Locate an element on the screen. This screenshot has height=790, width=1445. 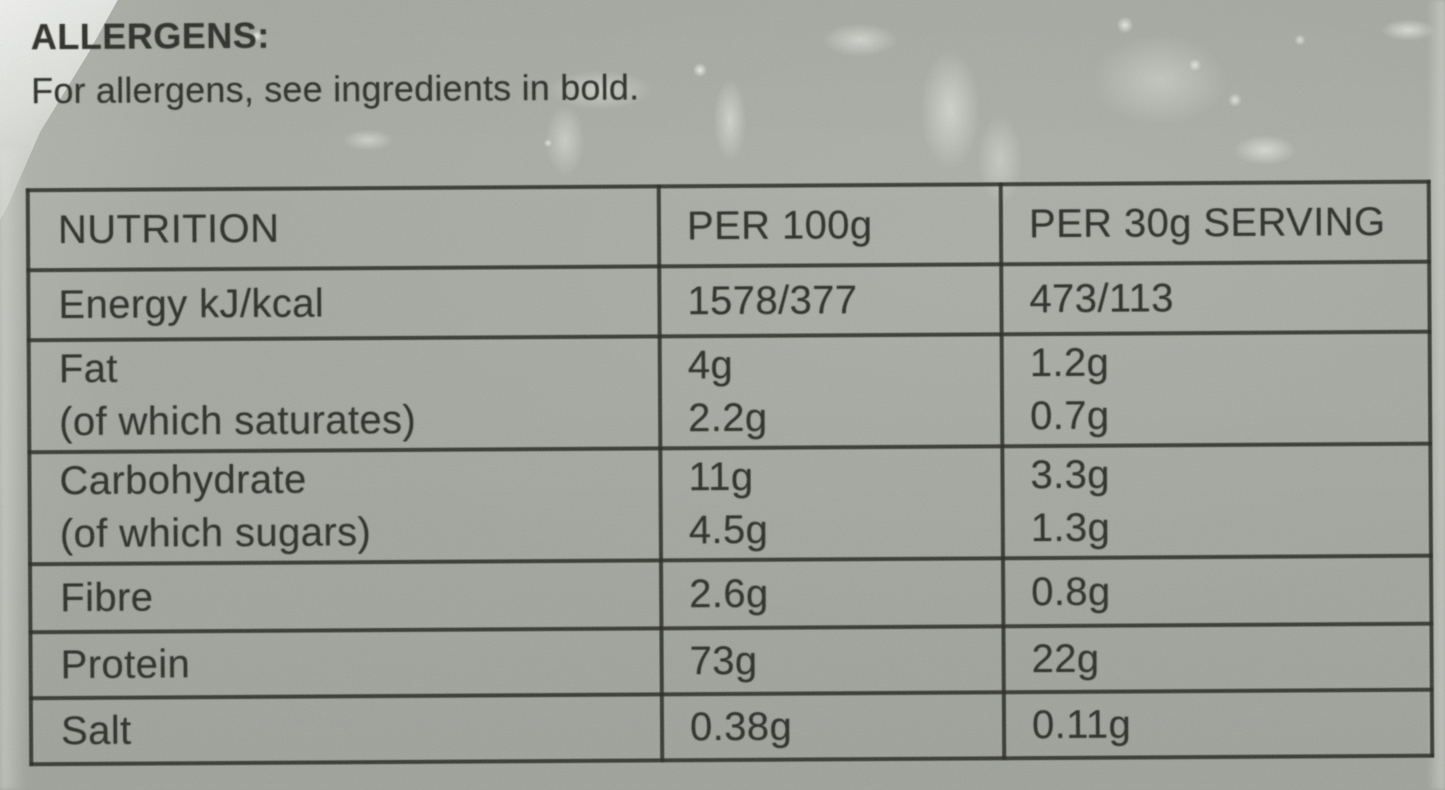
protein-per-100g-cell: 73g is located at coordinates (832, 660).